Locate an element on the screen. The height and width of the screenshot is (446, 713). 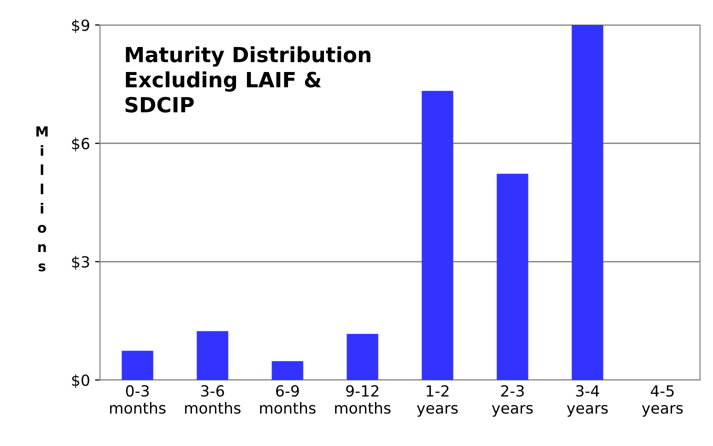
y-tick-label: $6 is located at coordinates (81, 145).